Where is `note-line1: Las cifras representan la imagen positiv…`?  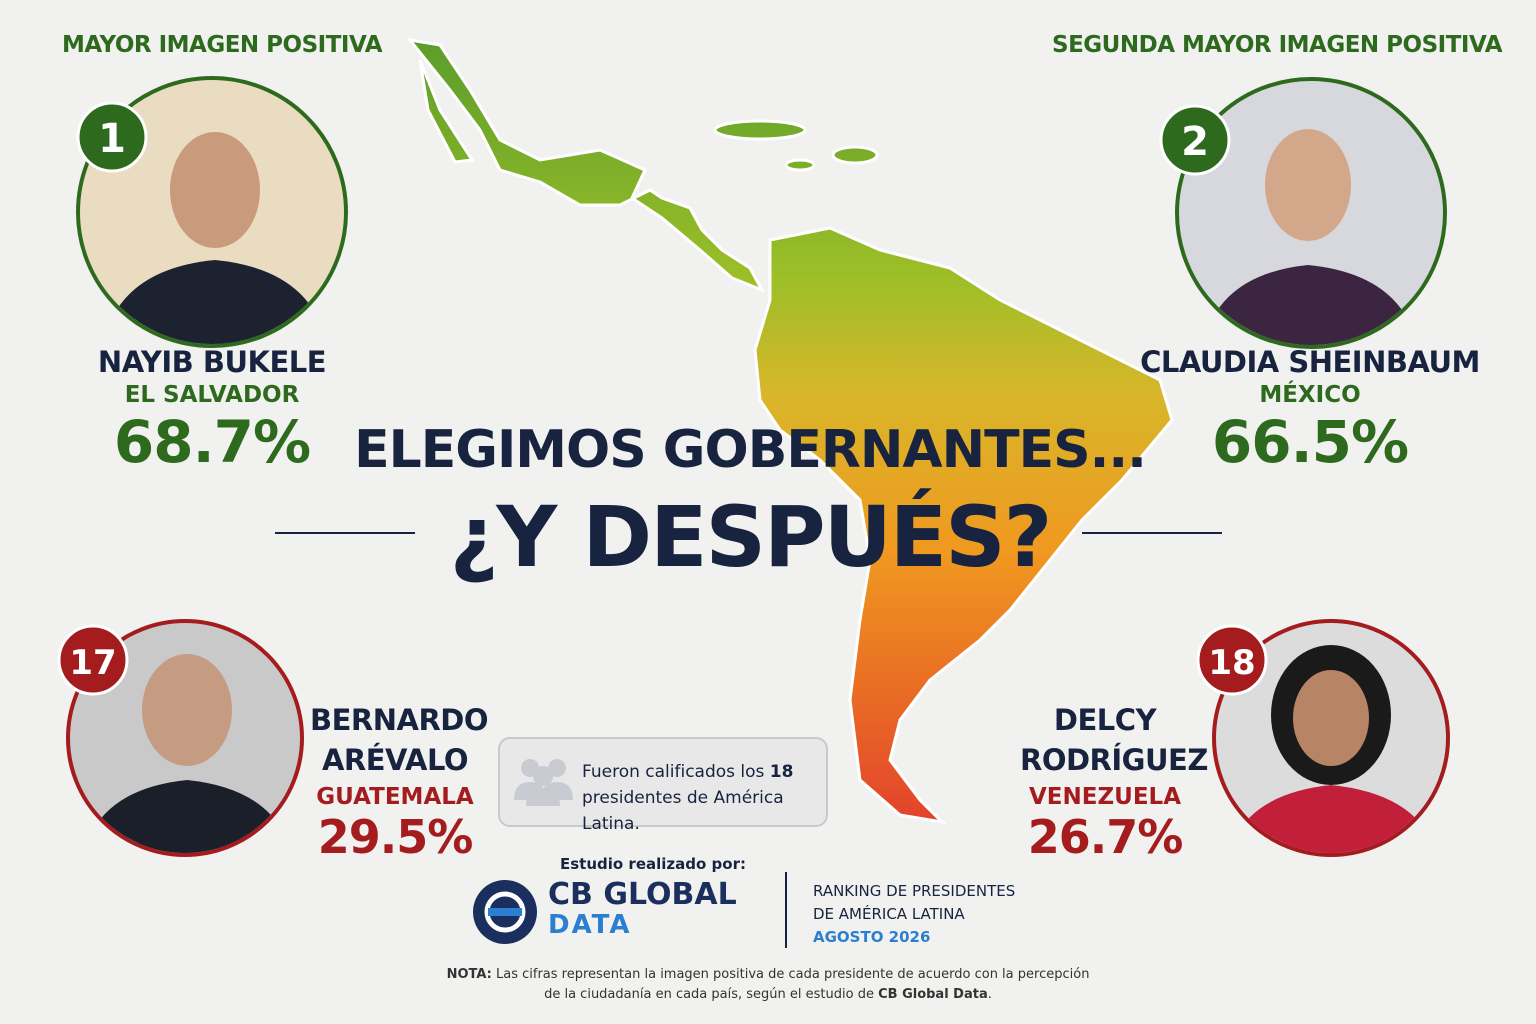 note-line1: Las cifras representan la imagen positiv… is located at coordinates (793, 974).